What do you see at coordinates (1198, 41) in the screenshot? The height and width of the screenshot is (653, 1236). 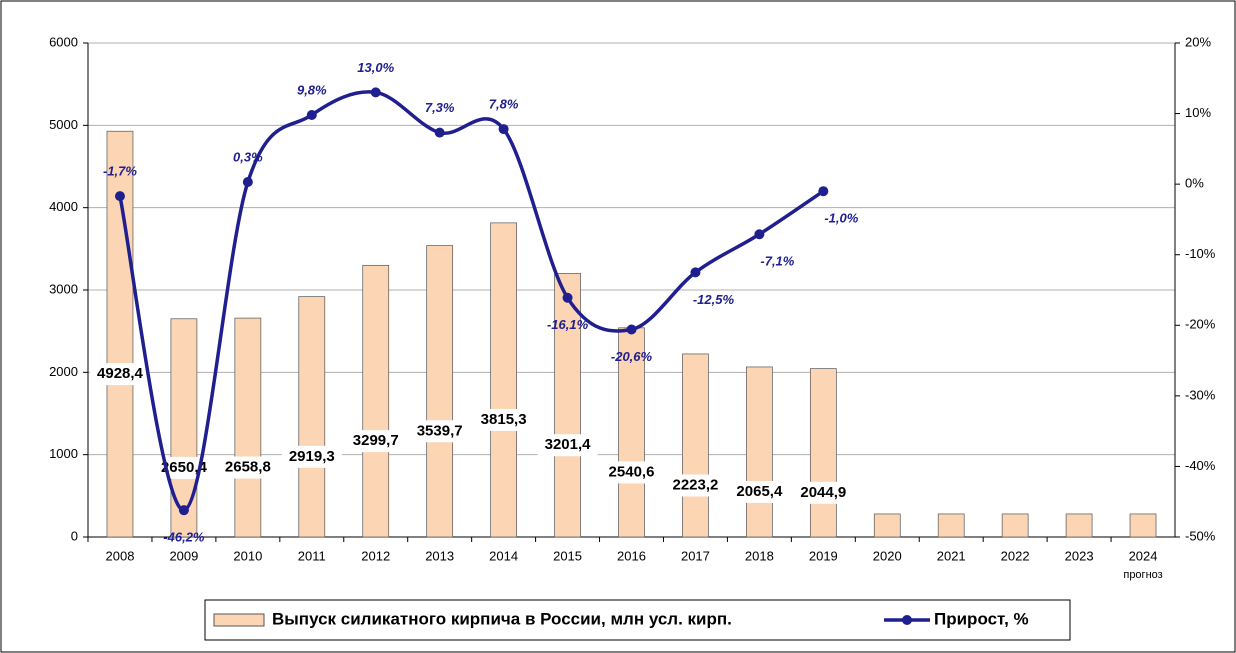 I see `y2-tick-label: 20%` at bounding box center [1198, 41].